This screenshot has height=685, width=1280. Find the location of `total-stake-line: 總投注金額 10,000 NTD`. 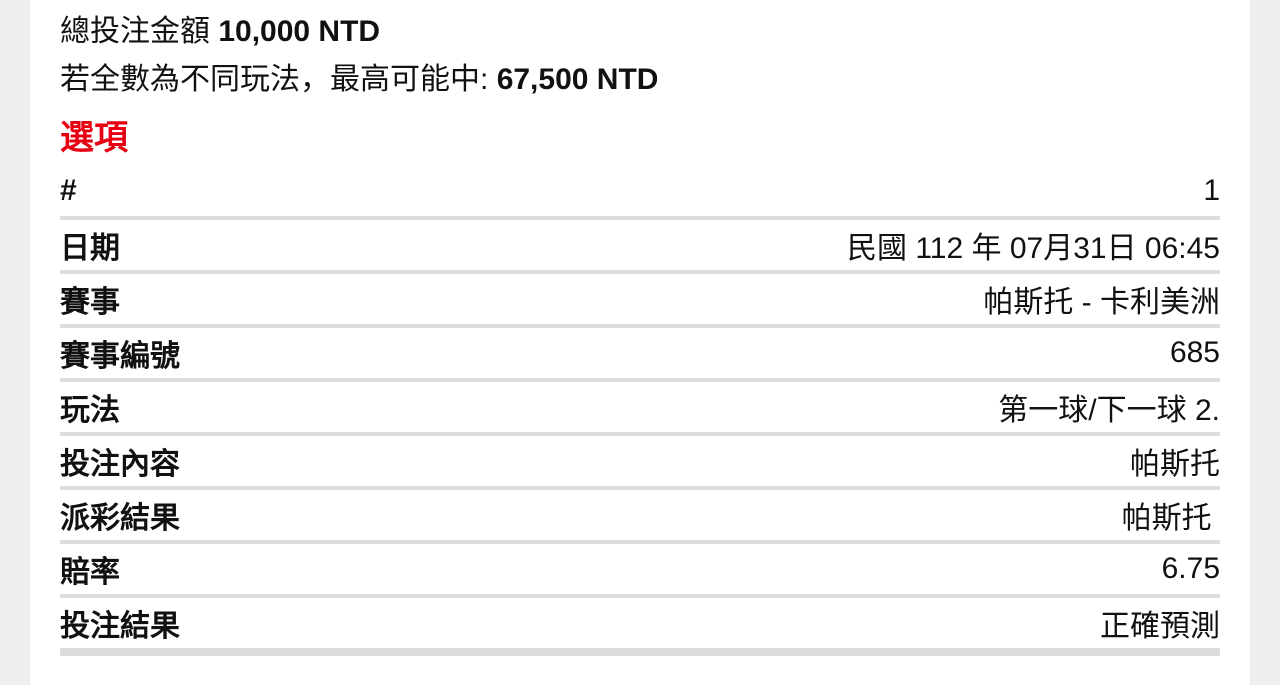

total-stake-line: 總投注金額 10,000 NTD is located at coordinates (640, 32).